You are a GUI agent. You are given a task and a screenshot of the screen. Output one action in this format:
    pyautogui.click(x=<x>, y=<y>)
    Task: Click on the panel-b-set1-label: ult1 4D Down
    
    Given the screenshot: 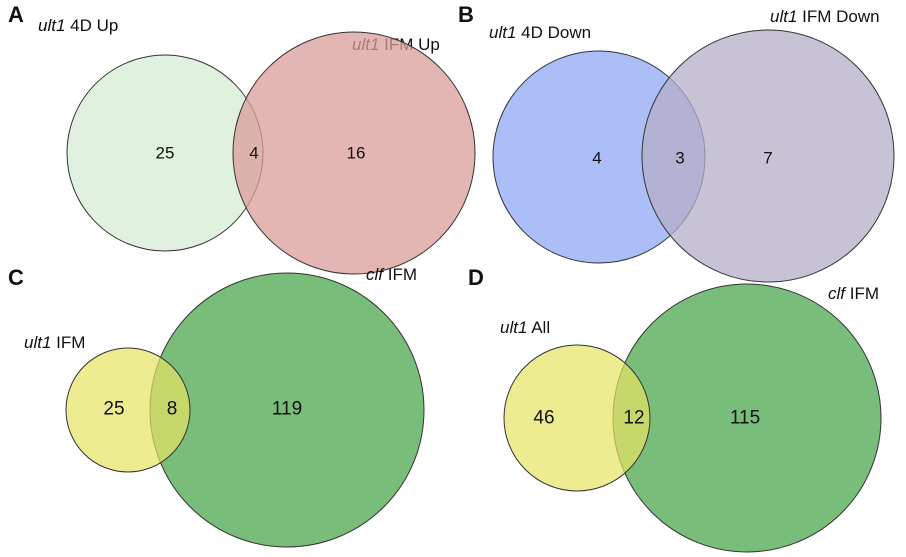 What is the action you would take?
    pyautogui.click(x=540, y=32)
    